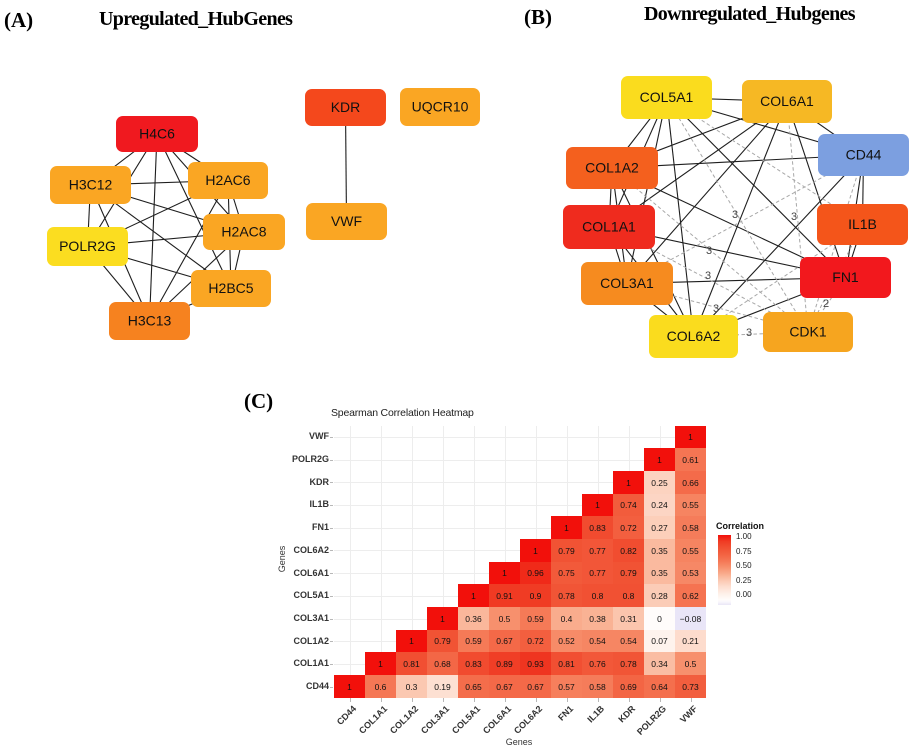 The width and height of the screenshot is (918, 748). Describe the element at coordinates (346, 221) in the screenshot. I see `svg-text: VWF` at that location.